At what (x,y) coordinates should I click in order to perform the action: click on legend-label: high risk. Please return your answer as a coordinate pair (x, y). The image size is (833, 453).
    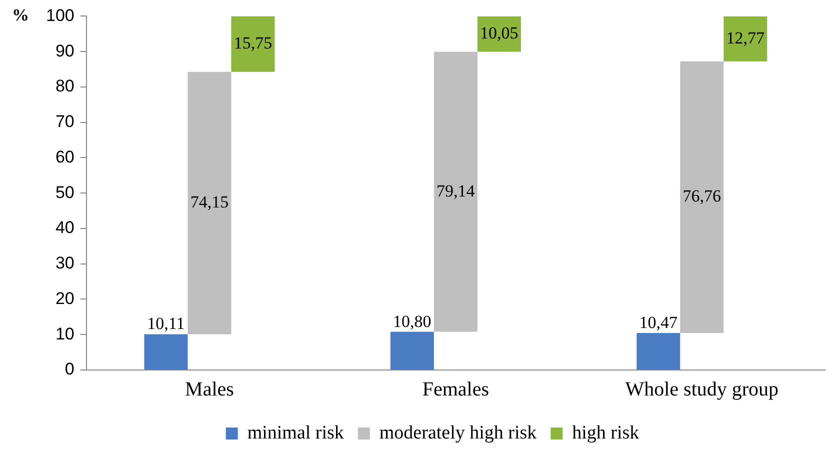
    Looking at the image, I should click on (606, 433).